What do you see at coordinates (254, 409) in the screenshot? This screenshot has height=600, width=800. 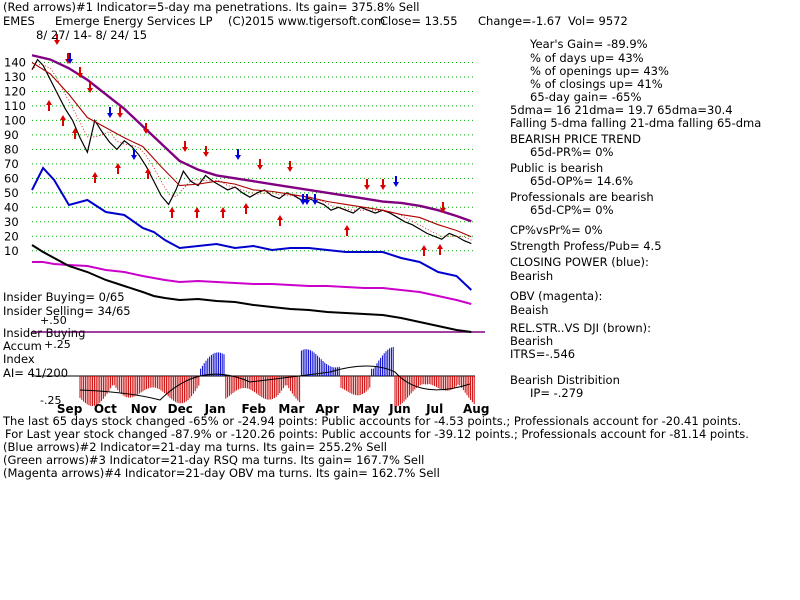 I see `x-tick-label: Feb` at bounding box center [254, 409].